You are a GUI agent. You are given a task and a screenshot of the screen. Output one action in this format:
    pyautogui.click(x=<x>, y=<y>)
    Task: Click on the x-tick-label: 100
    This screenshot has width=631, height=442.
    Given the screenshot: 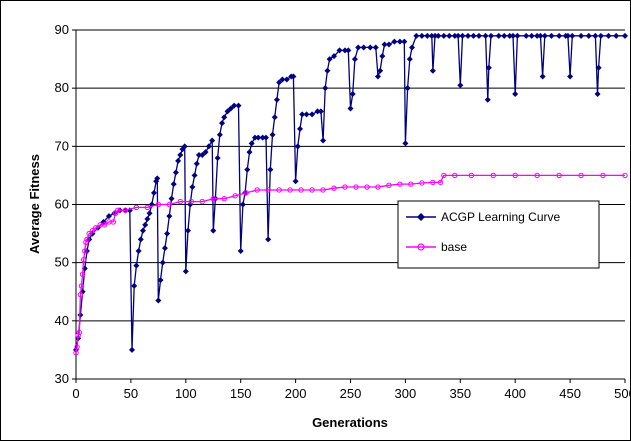 What is the action you would take?
    pyautogui.click(x=186, y=393)
    